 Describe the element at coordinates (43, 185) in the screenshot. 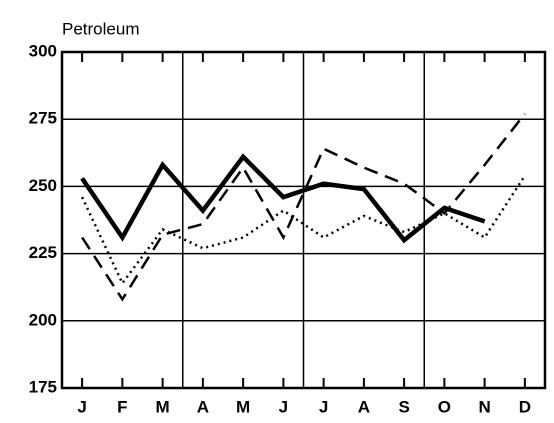

I see `y-tick-label: 250` at that location.